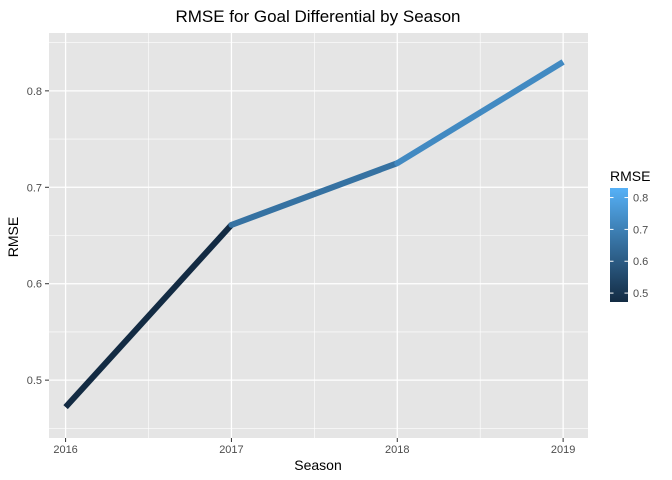  Describe the element at coordinates (231, 224) in the screenshot. I see `line-joint-2017` at that location.